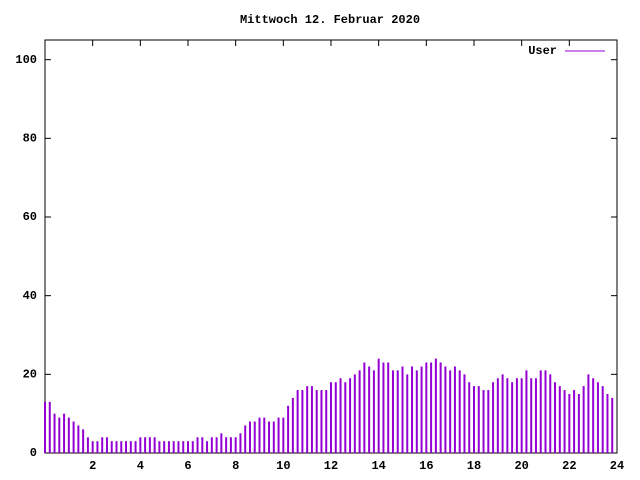 The width and height of the screenshot is (640, 480). What do you see at coordinates (26, 60) in the screenshot?
I see `y-tick-label: 100` at bounding box center [26, 60].